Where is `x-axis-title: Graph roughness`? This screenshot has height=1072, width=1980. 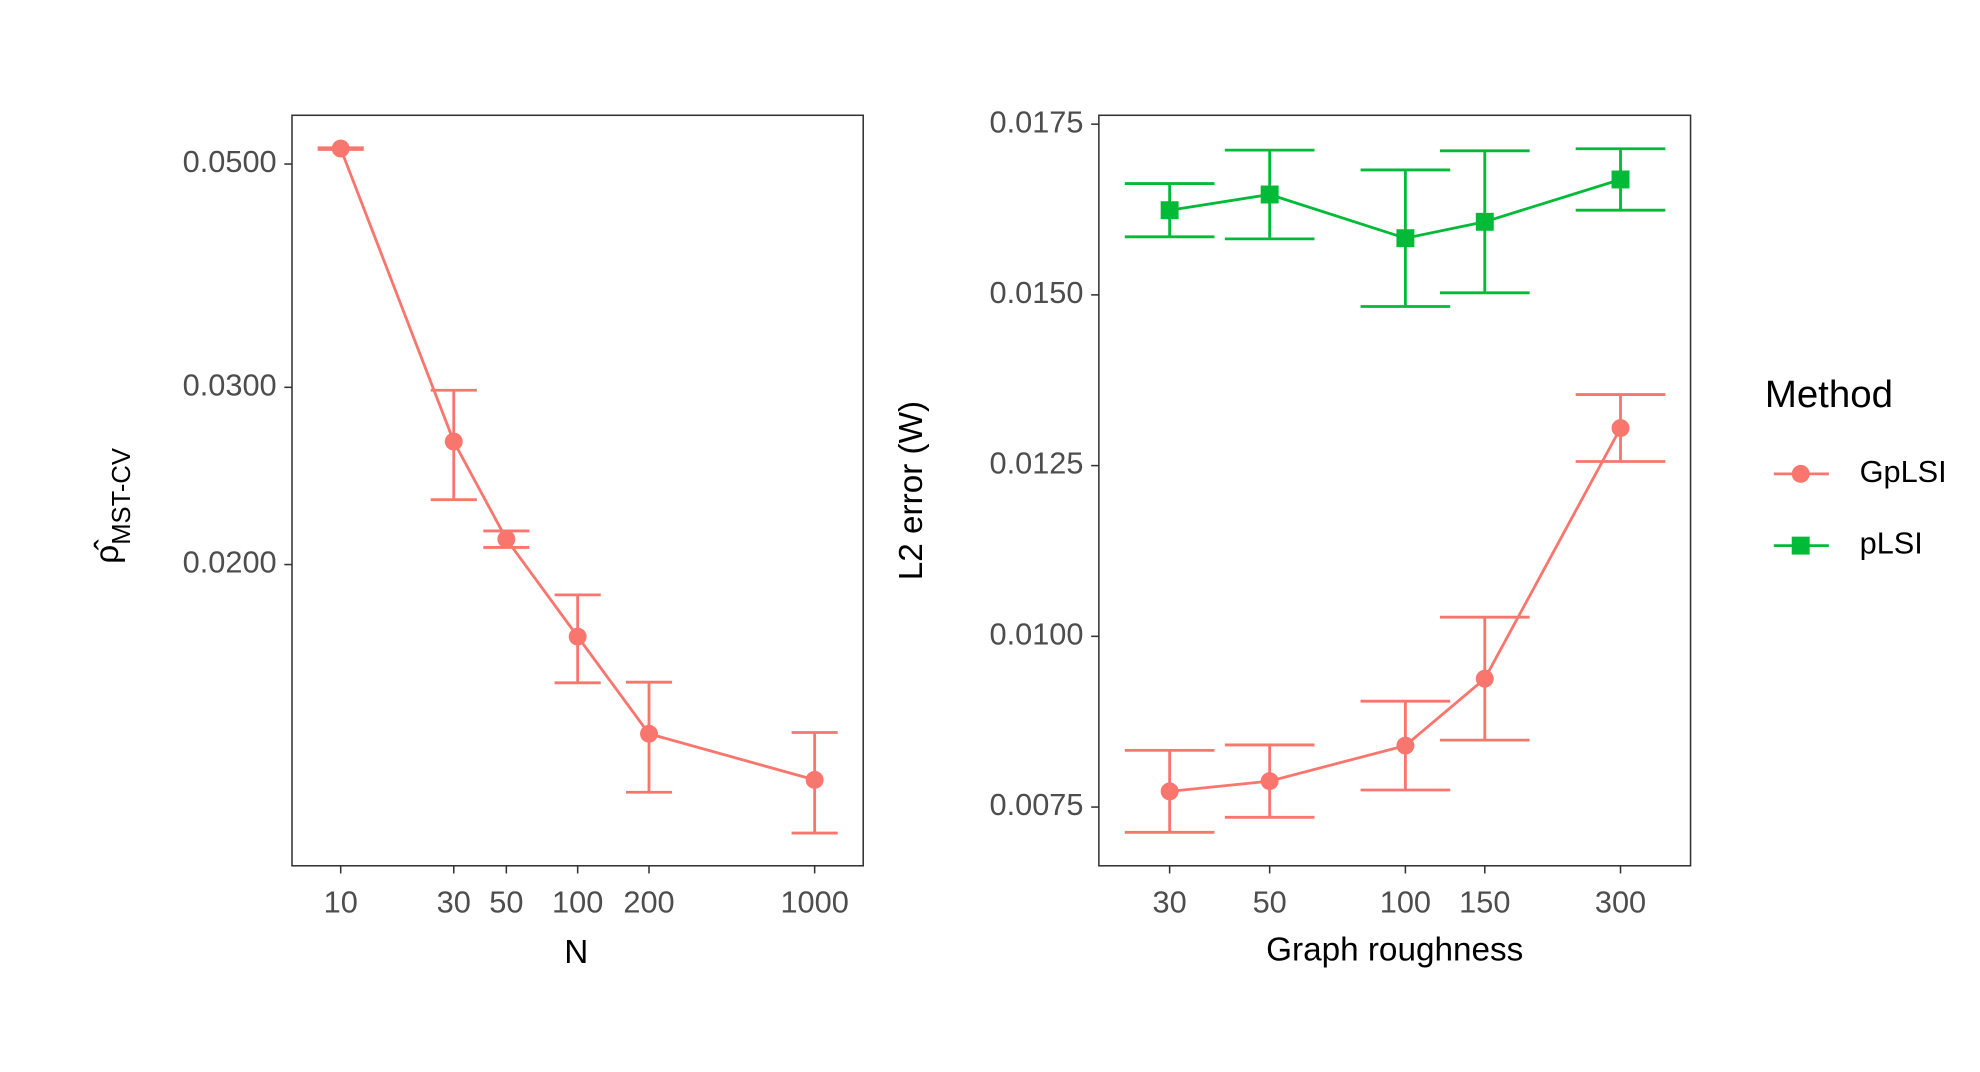 x-axis-title: Graph roughness is located at coordinates (1394, 949).